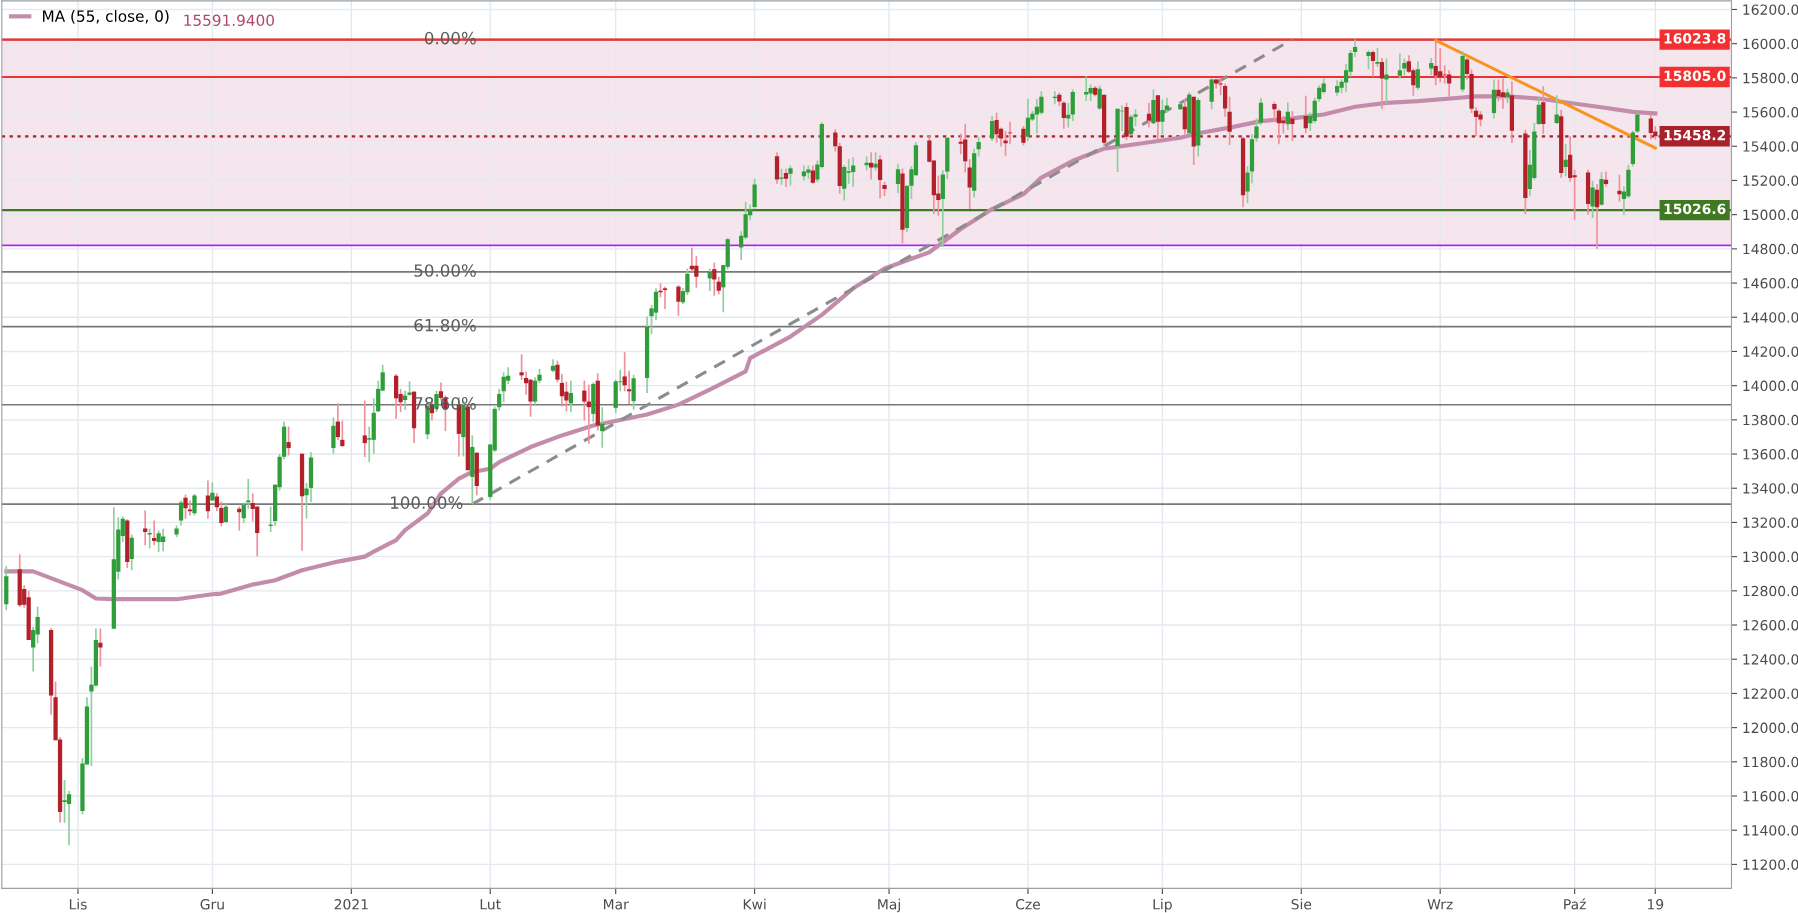 This screenshot has height=913, width=1798. What do you see at coordinates (1770, 557) in the screenshot?
I see `y-tick-label: 13000.0` at bounding box center [1770, 557].